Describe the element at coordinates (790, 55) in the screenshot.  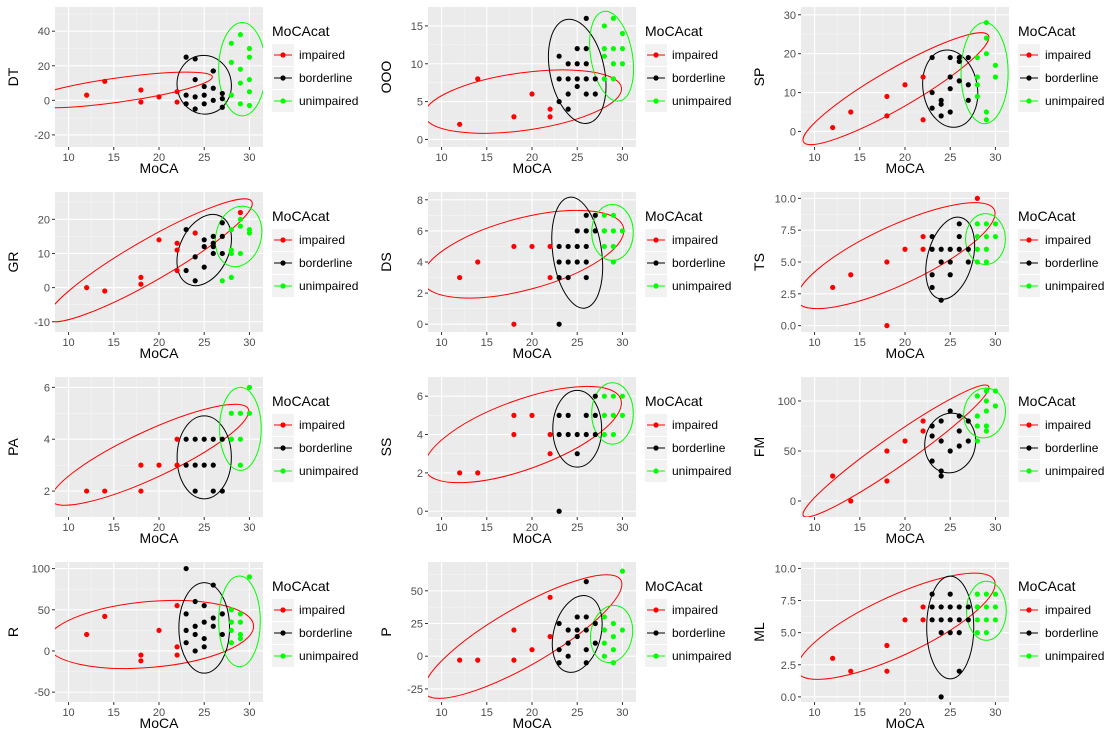
I see `y-tick-label: 20` at that location.